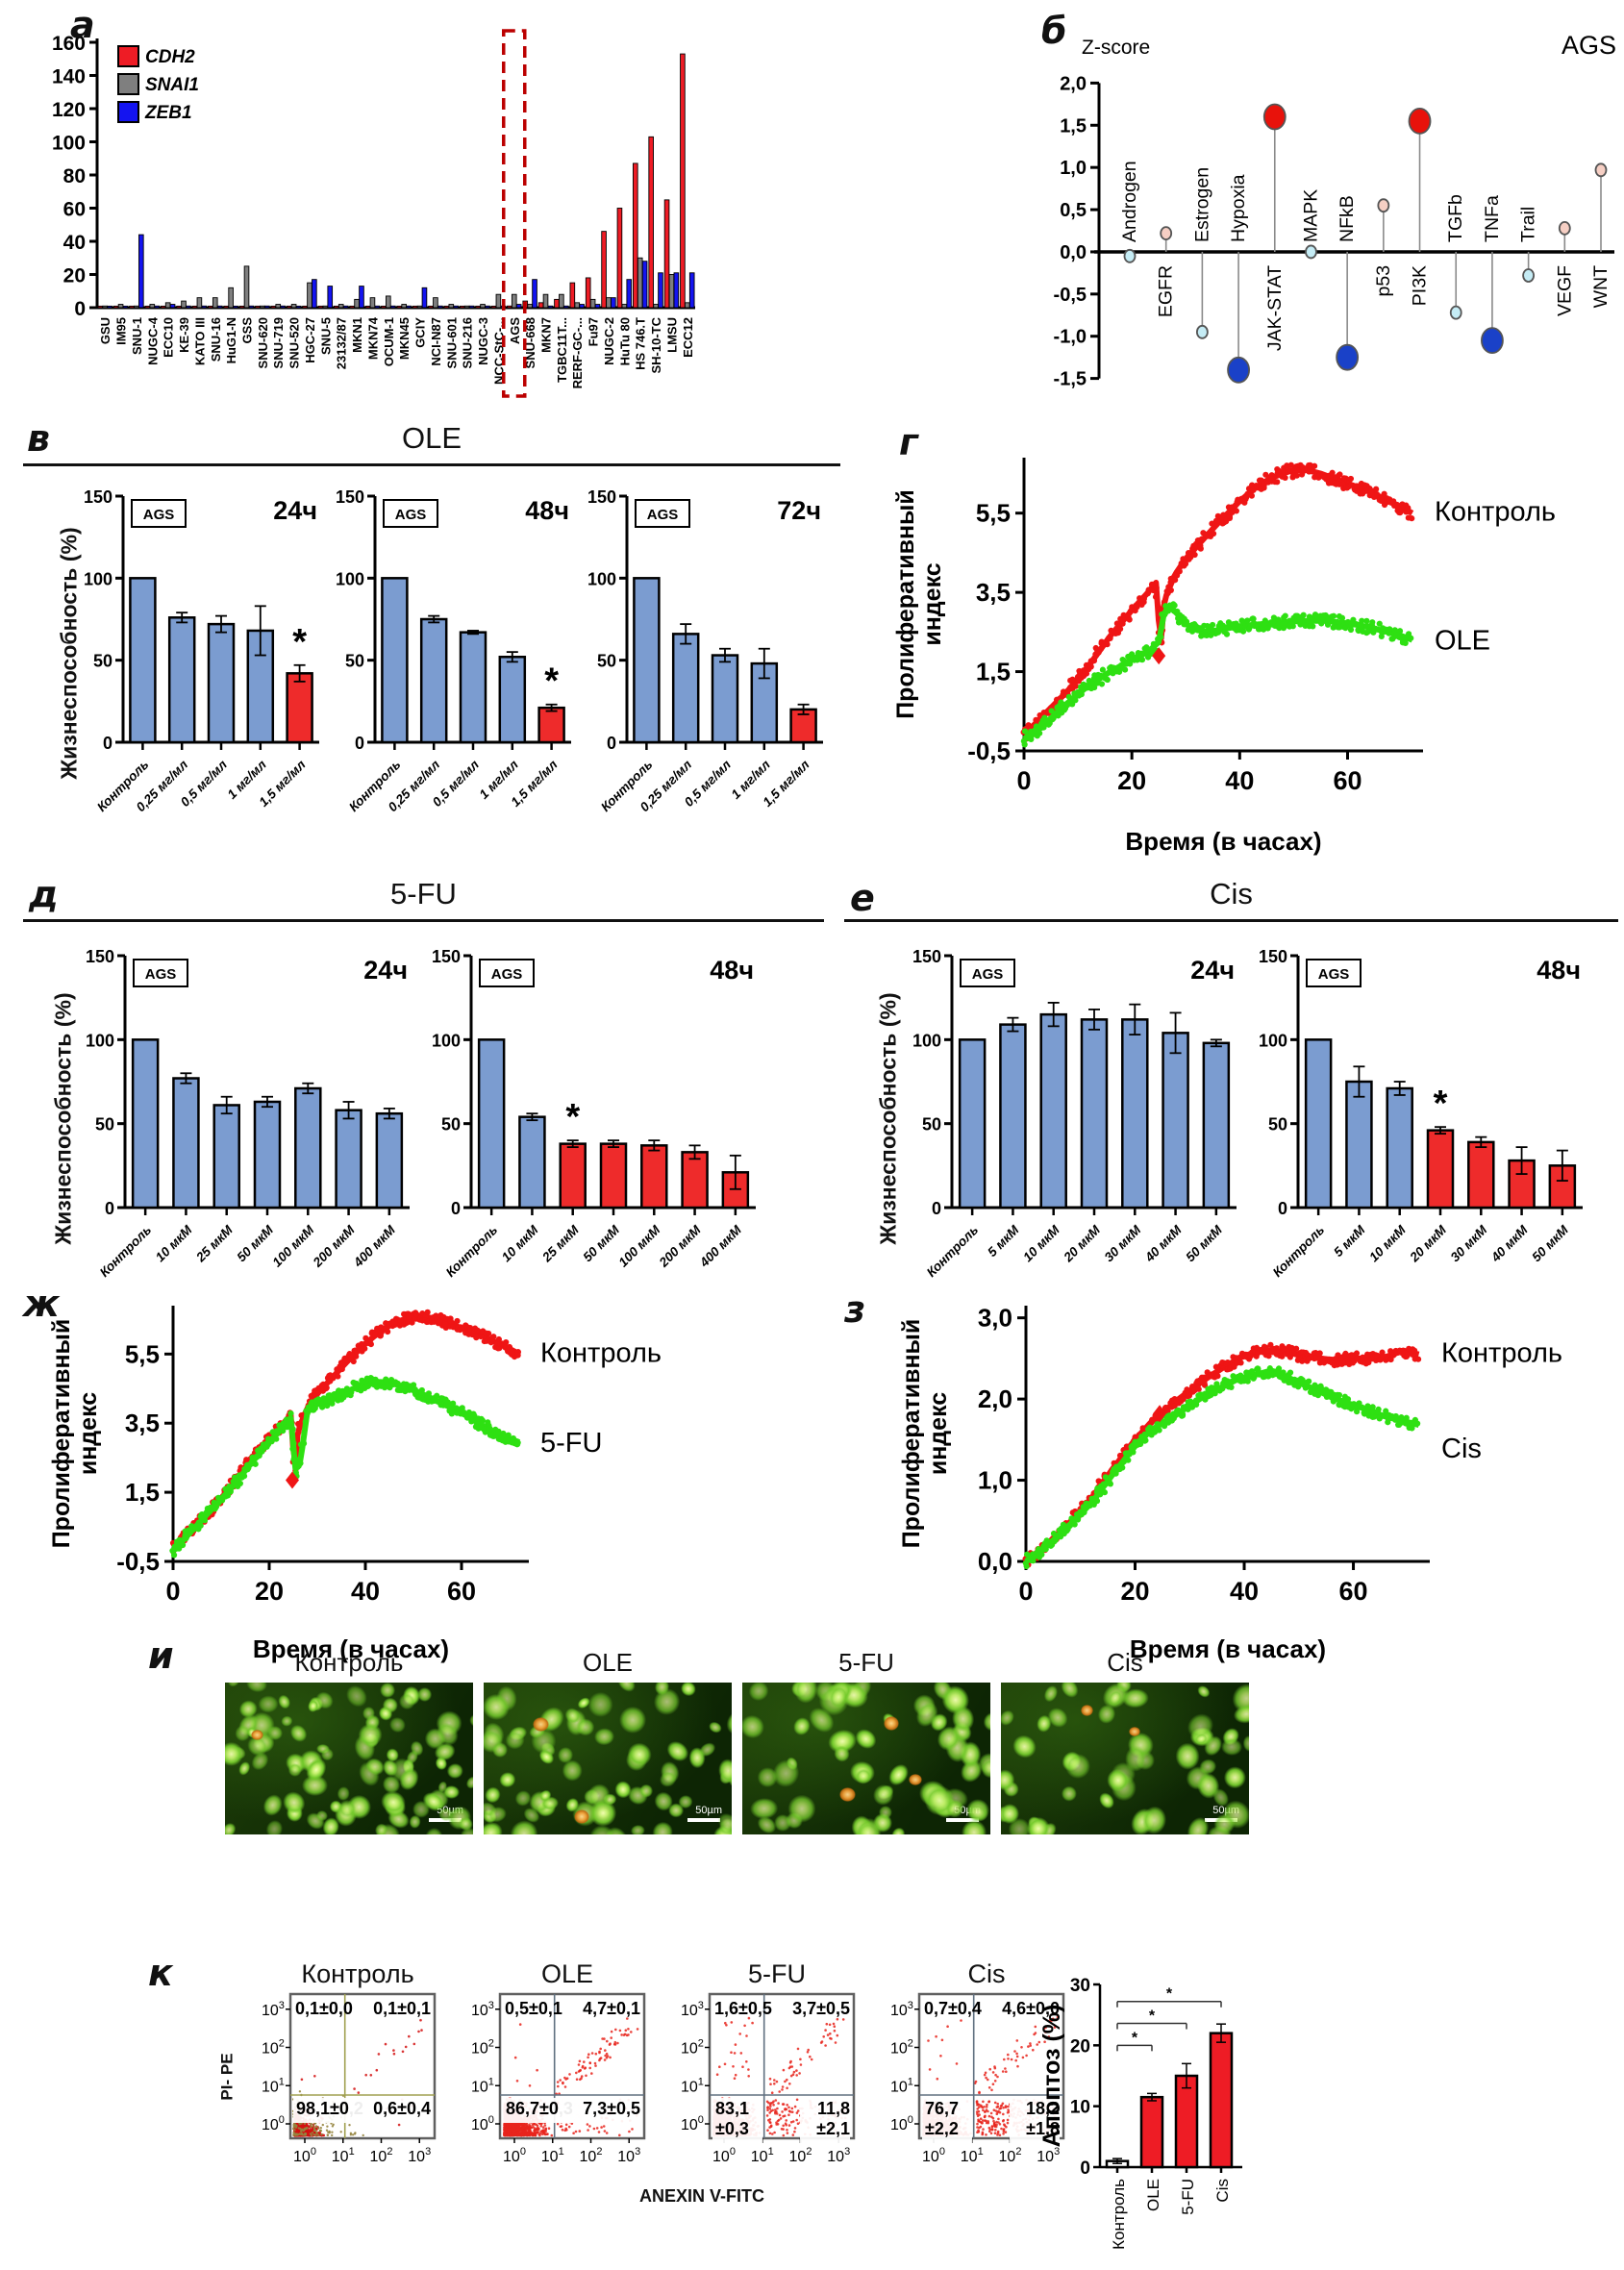 The height and width of the screenshot is (2270, 1624). What do you see at coordinates (855, 1309) in the screenshot?
I see `panel-z-letter: з` at bounding box center [855, 1309].